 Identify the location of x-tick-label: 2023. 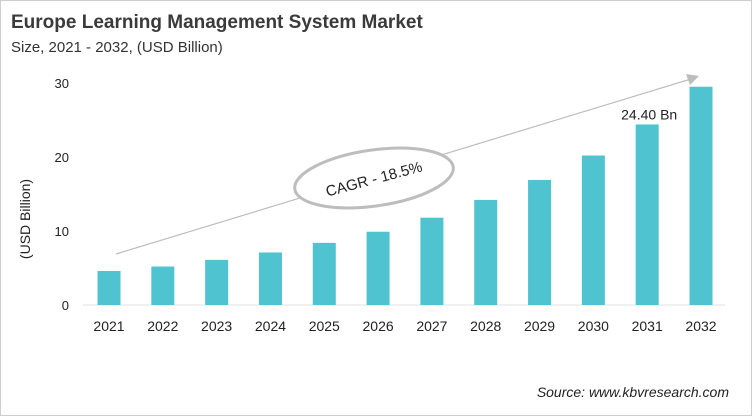
(216, 326).